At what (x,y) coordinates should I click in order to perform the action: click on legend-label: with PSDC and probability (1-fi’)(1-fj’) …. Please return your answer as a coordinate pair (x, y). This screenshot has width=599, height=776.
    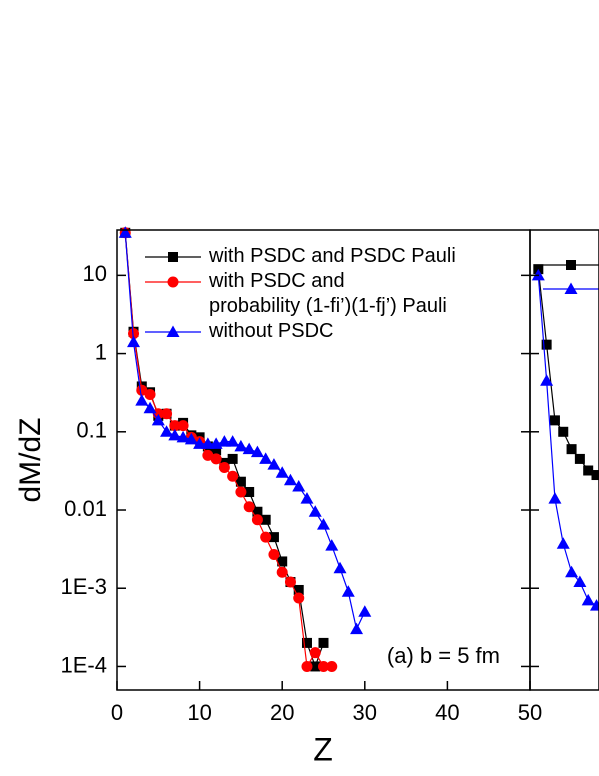
    Looking at the image, I should click on (327, 293).